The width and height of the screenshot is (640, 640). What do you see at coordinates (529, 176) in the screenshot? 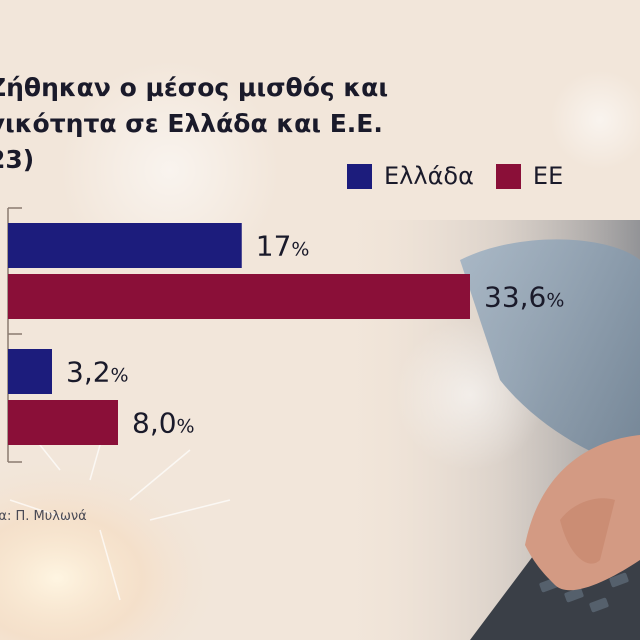
I see `legend-item-eu: ΕΕ` at bounding box center [529, 176].